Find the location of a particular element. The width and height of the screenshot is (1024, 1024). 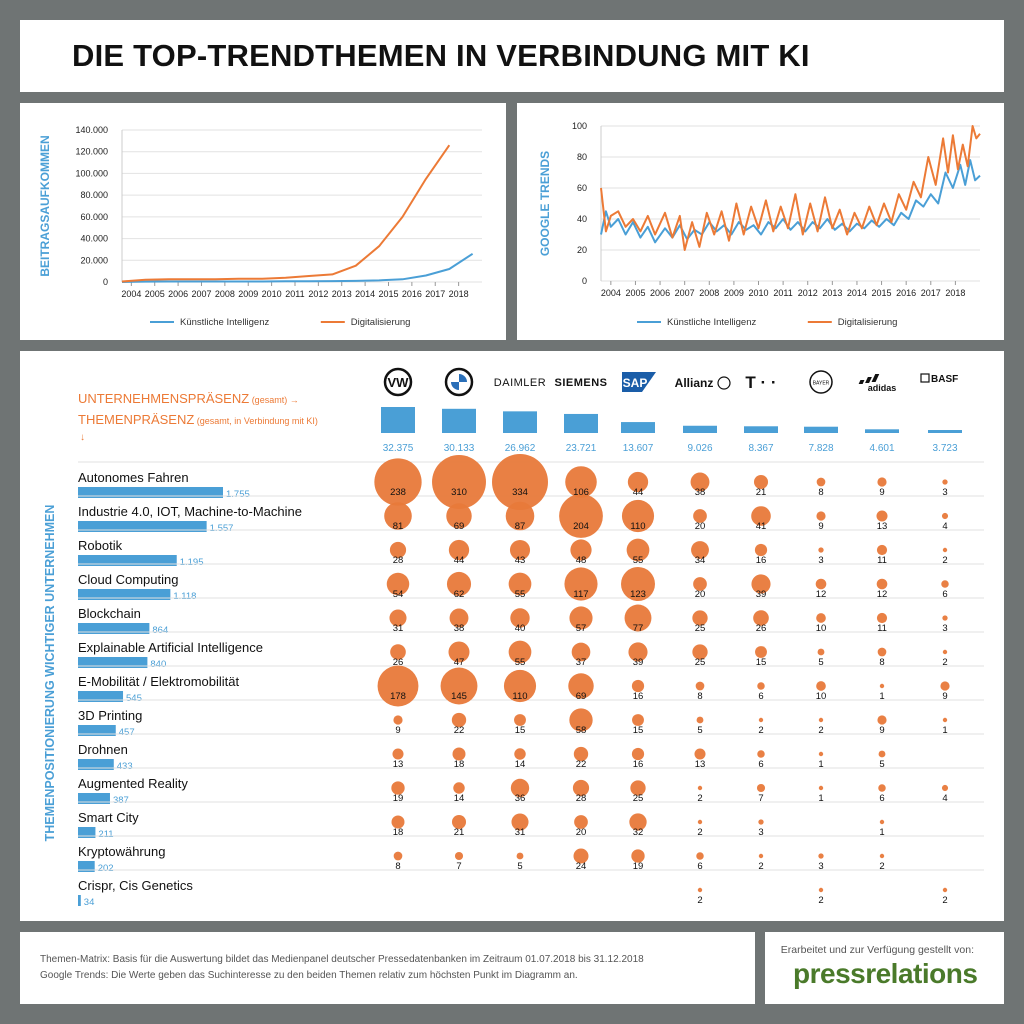

header-arrow-down: ↓ is located at coordinates (82, 437).